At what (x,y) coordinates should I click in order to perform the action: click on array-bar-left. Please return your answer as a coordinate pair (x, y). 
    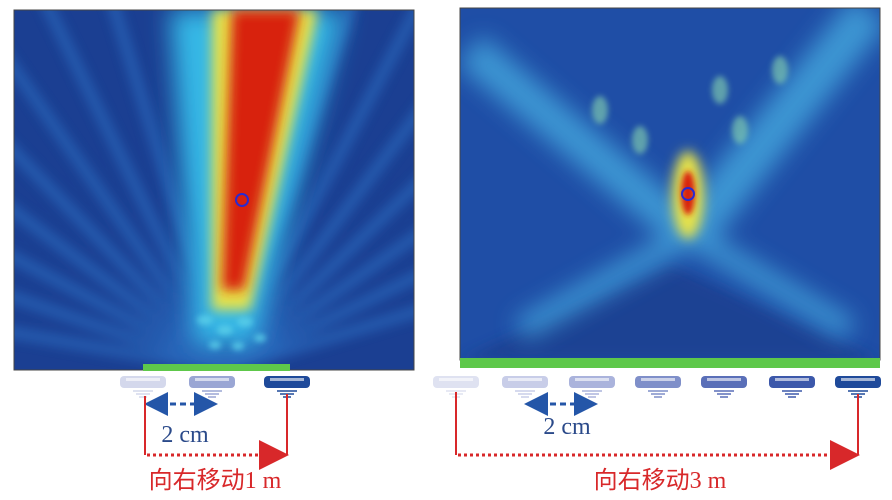
    Looking at the image, I should click on (216, 367).